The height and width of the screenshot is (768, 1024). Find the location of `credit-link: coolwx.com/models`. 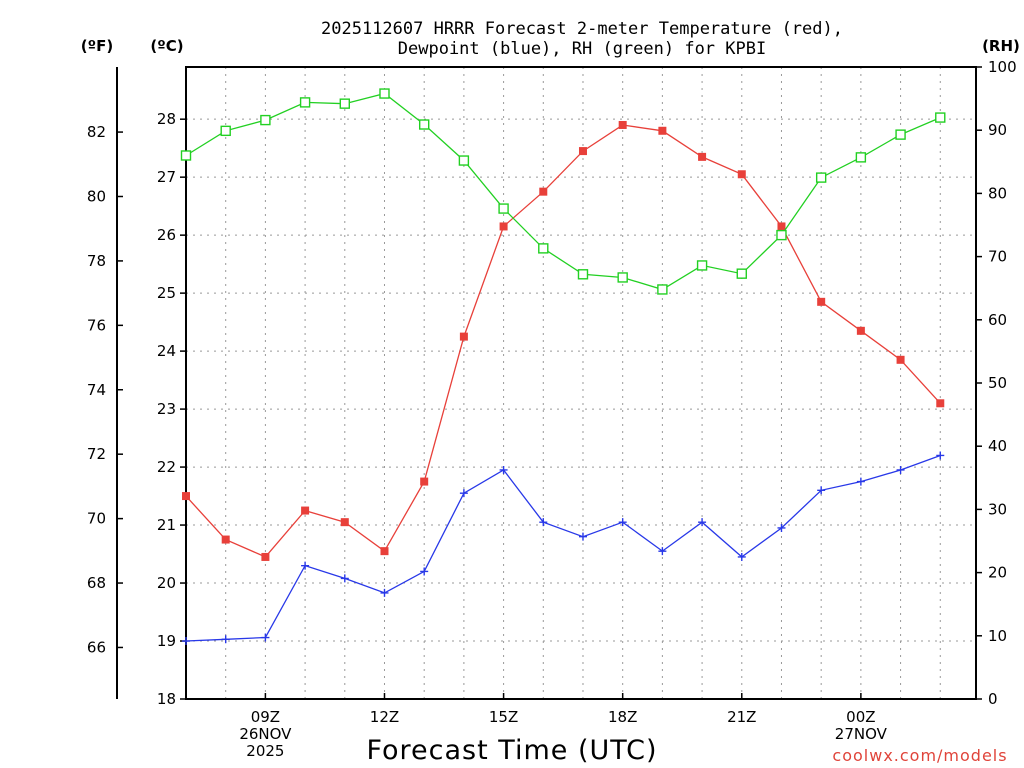

credit-link: coolwx.com/models is located at coordinates (919, 755).